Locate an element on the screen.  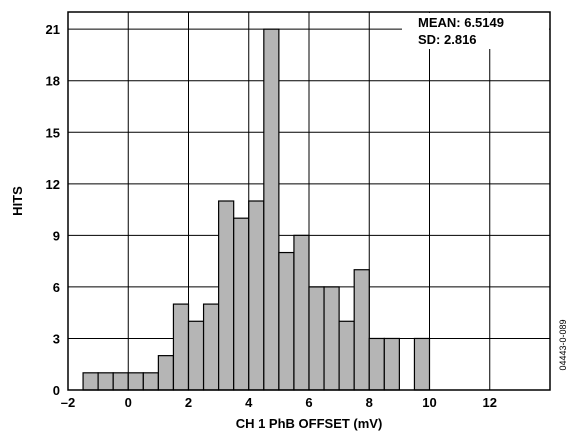
y-tick-label: 0 is located at coordinates (56, 390).